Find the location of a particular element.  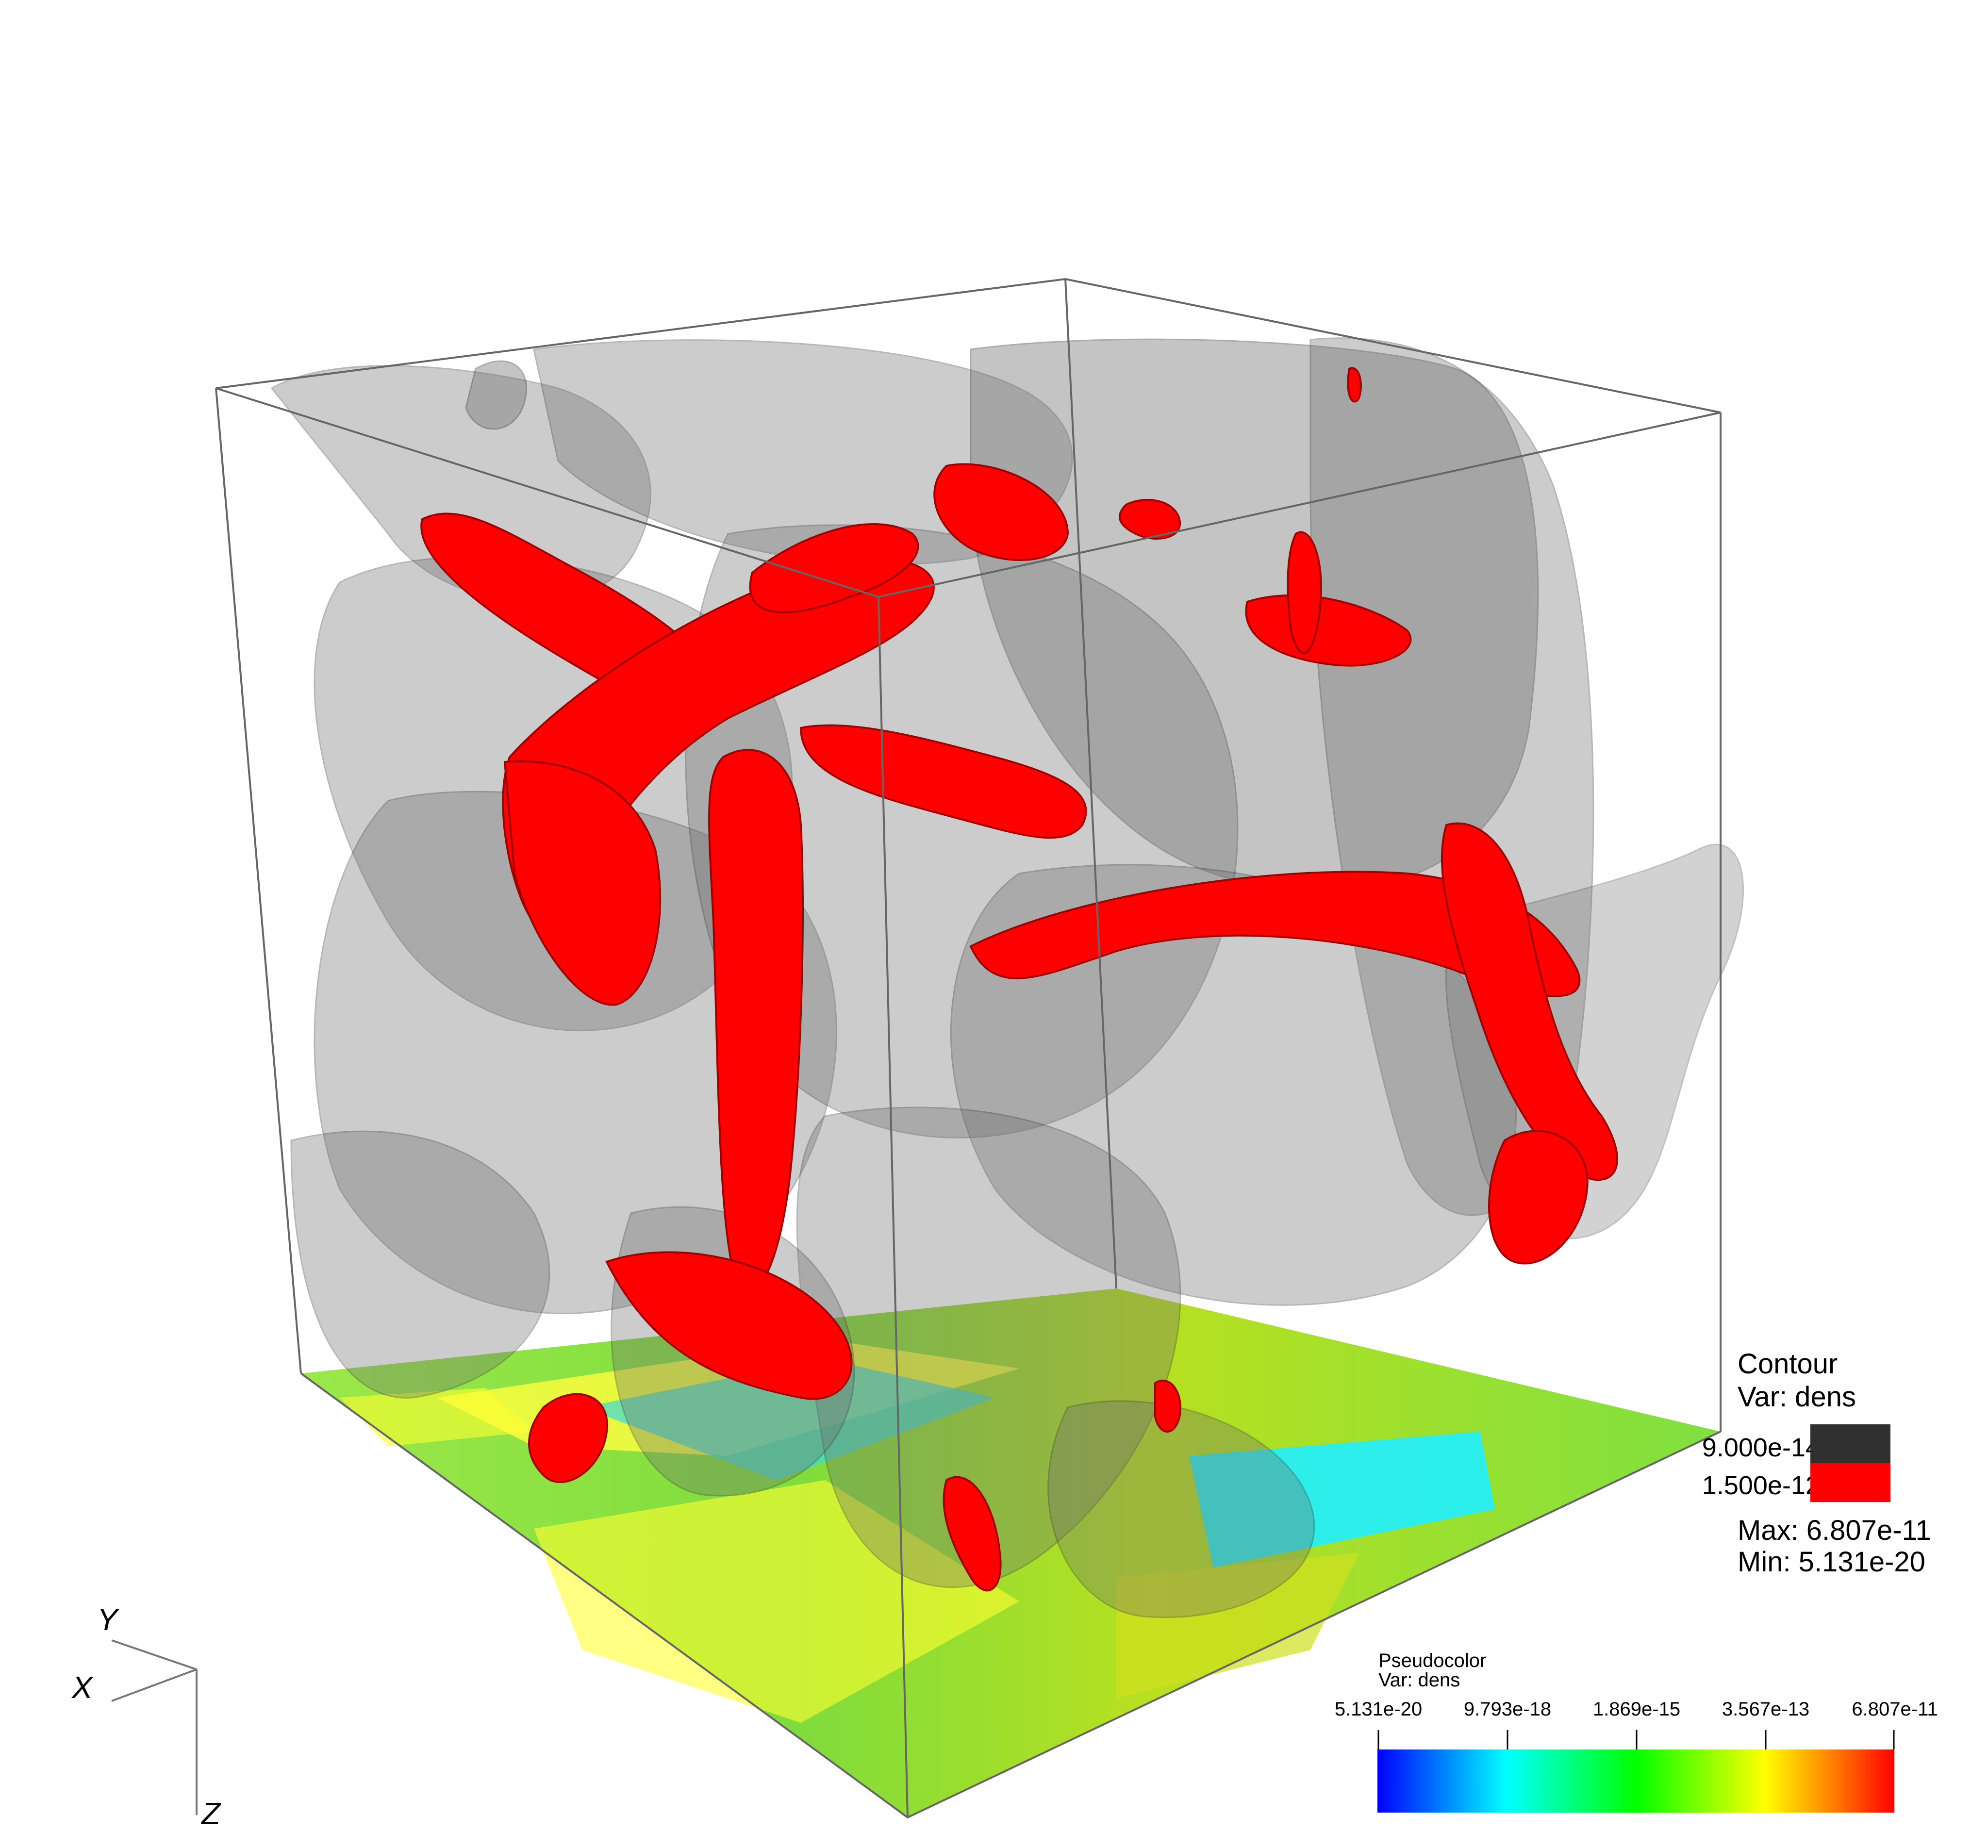

contour-max: Max: 6.807e-11 is located at coordinates (1835, 1530).